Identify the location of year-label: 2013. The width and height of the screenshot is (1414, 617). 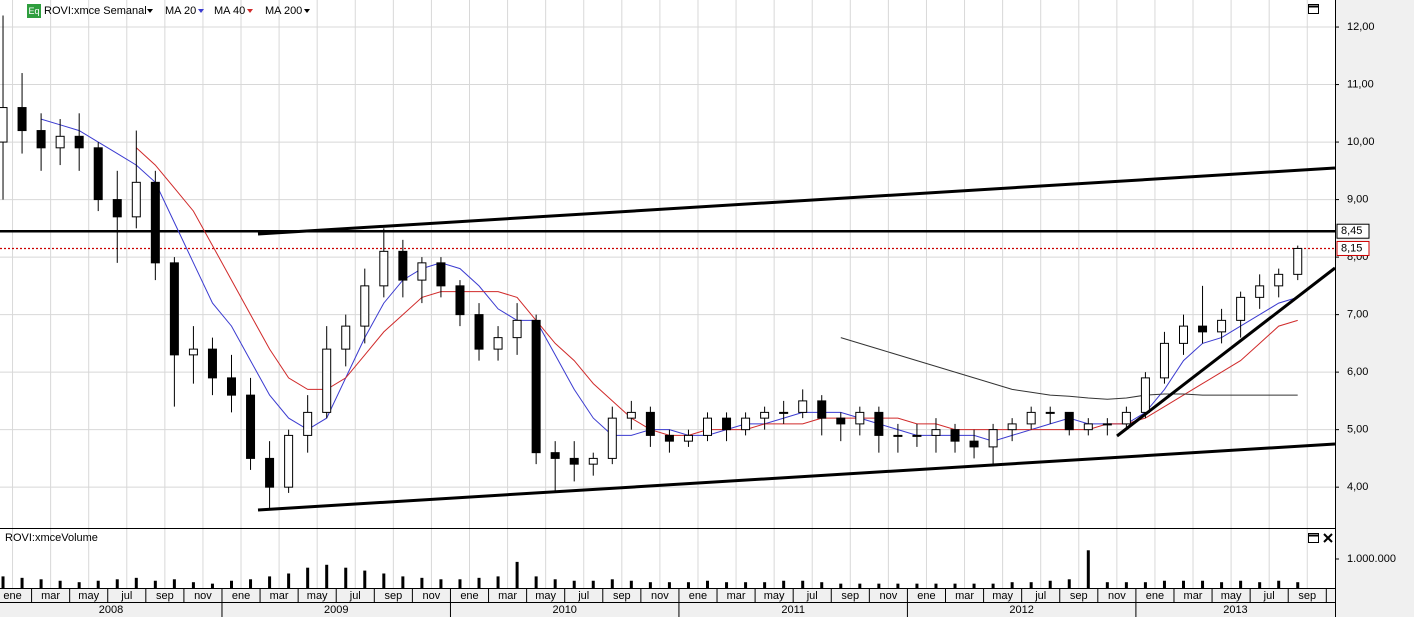
(1235, 610).